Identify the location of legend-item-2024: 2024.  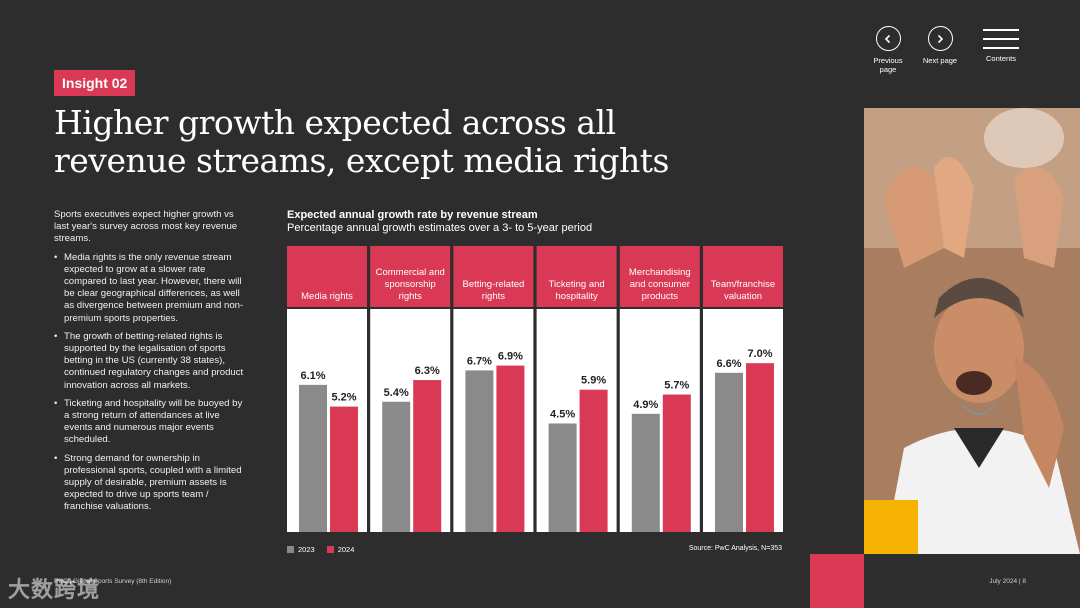
(340, 549).